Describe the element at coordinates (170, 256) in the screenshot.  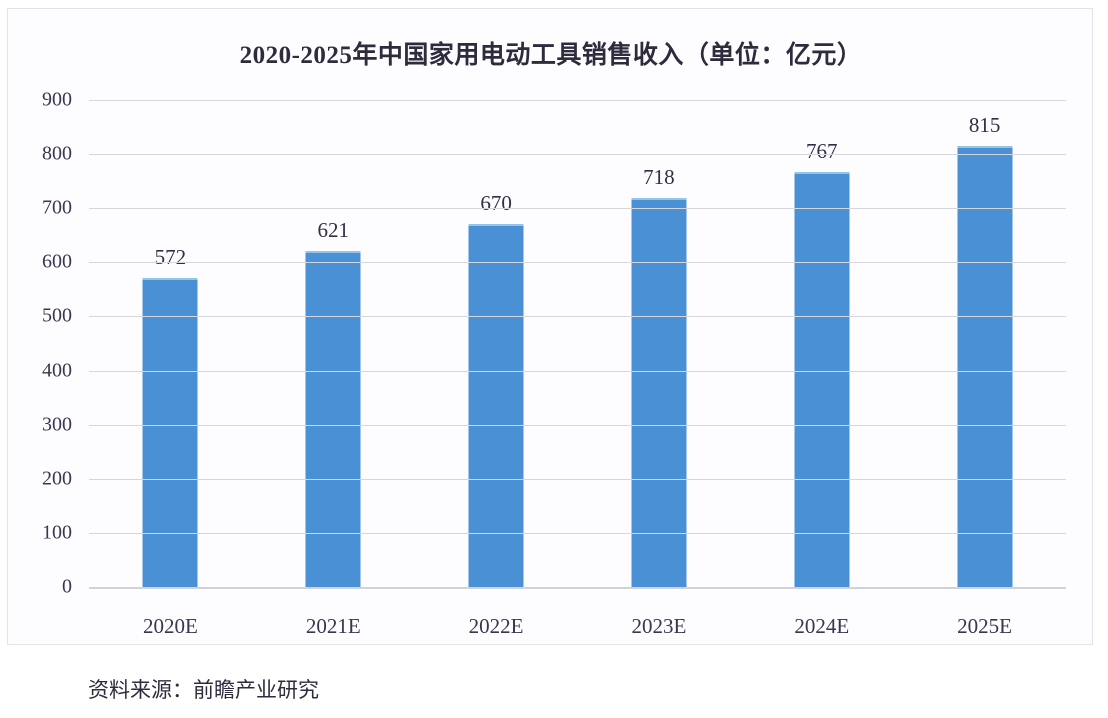
I see `bar-value-label: 572` at that location.